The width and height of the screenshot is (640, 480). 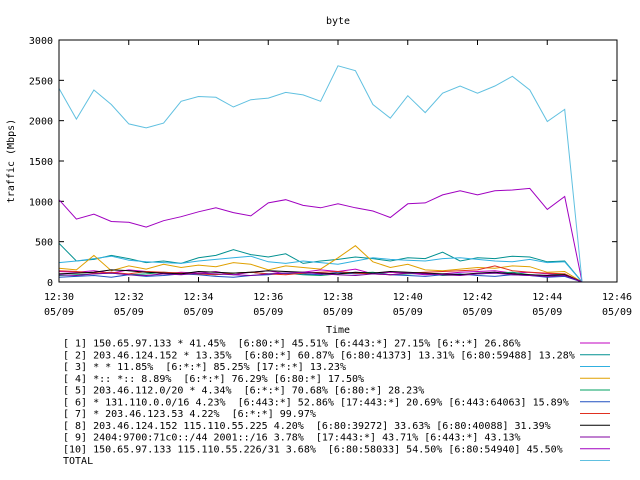 What do you see at coordinates (41, 202) in the screenshot?
I see `y-tick-label: 1000` at bounding box center [41, 202].